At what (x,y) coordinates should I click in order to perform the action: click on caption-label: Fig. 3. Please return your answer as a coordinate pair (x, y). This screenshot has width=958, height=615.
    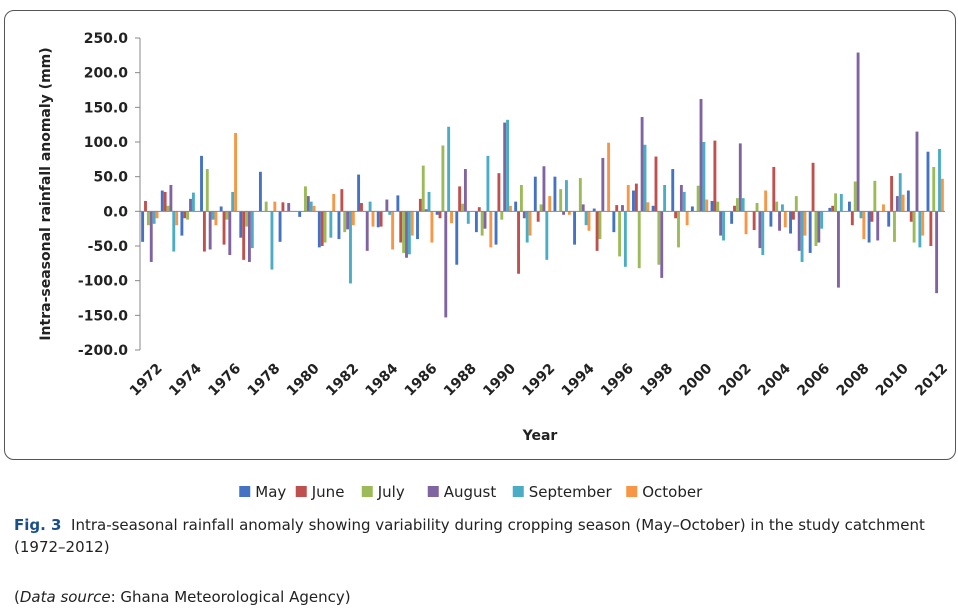
    Looking at the image, I should click on (38, 525).